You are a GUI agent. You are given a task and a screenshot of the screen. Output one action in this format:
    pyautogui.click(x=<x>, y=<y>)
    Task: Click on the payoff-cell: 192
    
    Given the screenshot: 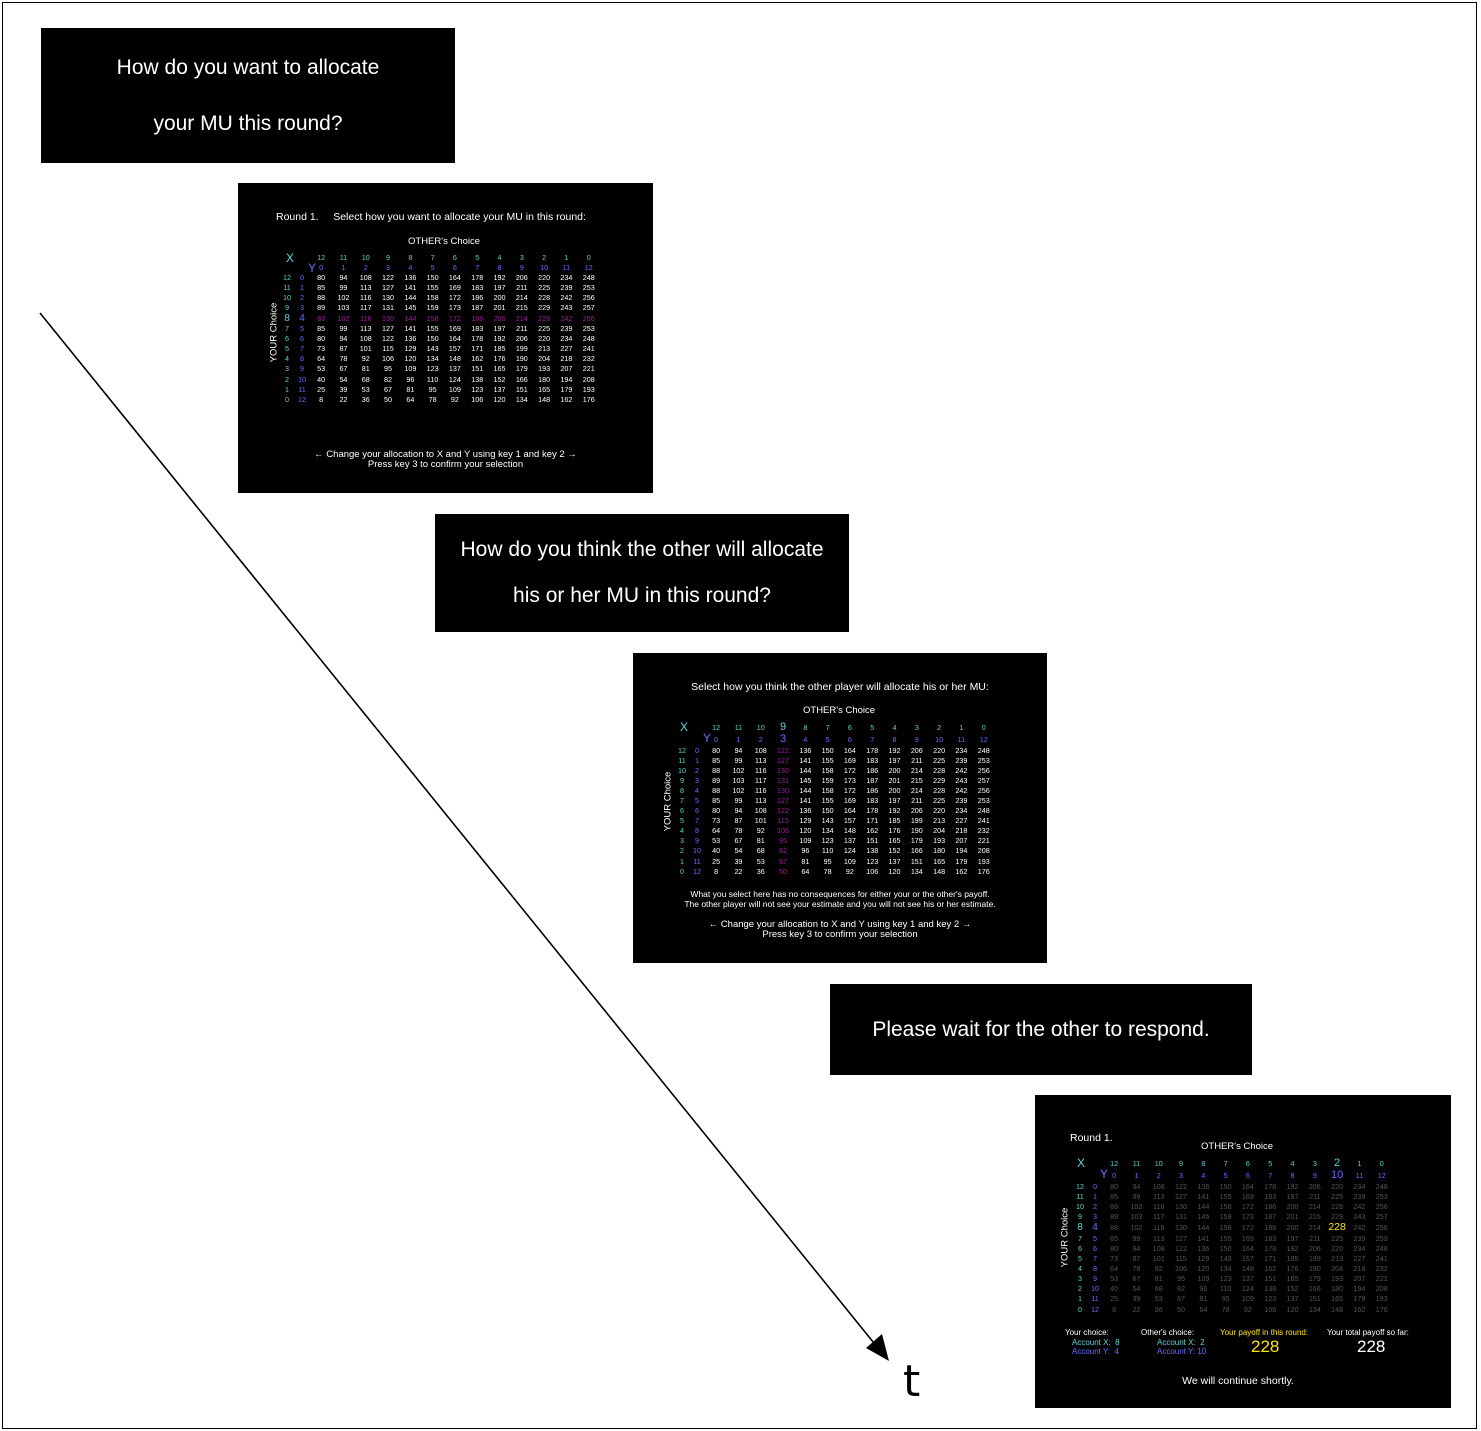 What is the action you would take?
    pyautogui.click(x=1292, y=1249)
    